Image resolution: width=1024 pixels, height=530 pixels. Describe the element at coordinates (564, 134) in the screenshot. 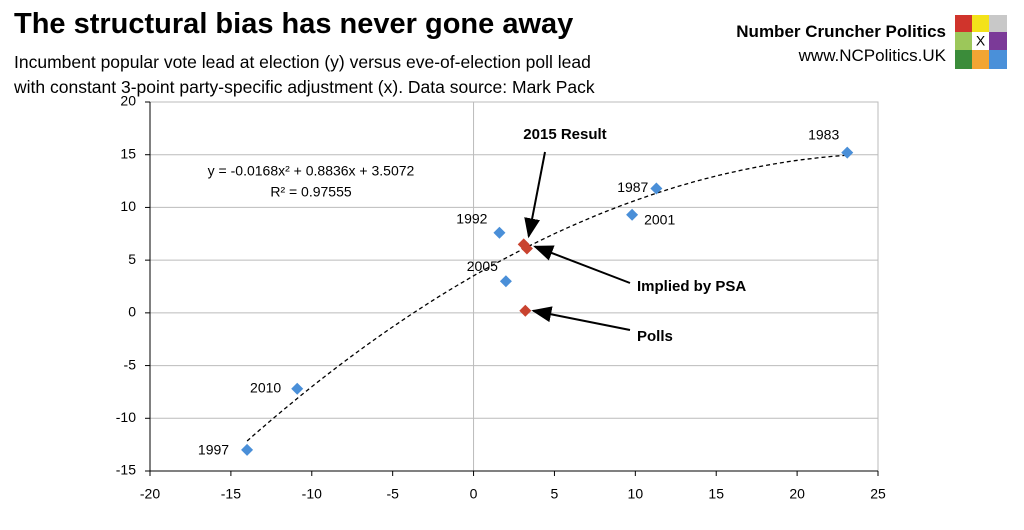

I see `annotation: 2015 Result` at that location.